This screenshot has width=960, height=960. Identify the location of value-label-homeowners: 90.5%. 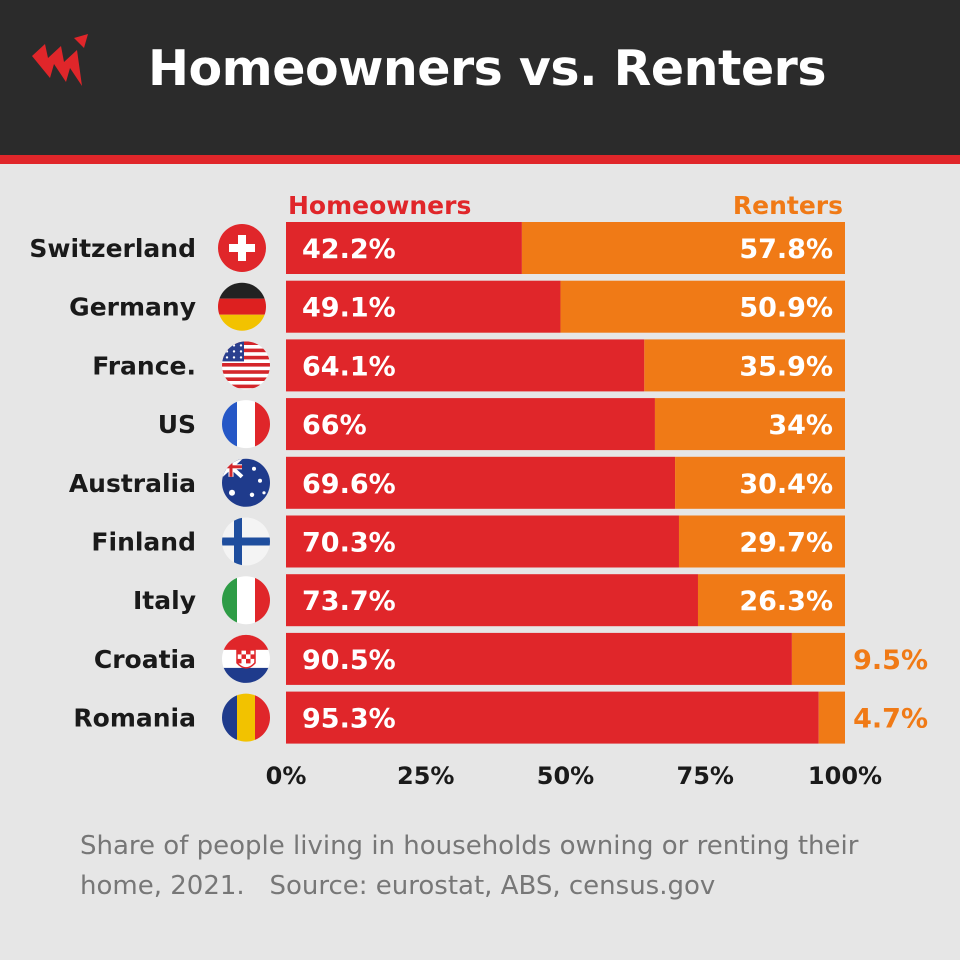
(349, 660).